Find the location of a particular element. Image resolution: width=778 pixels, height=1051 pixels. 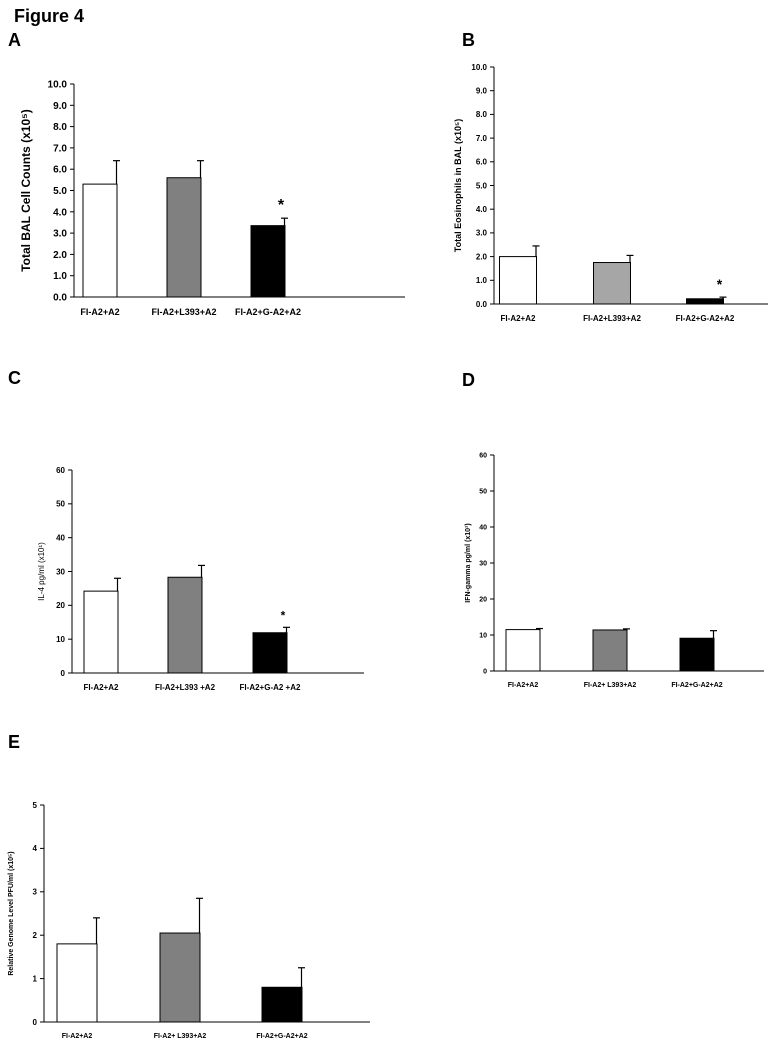

y-tick-label-a: 5.0 is located at coordinates (60, 191).